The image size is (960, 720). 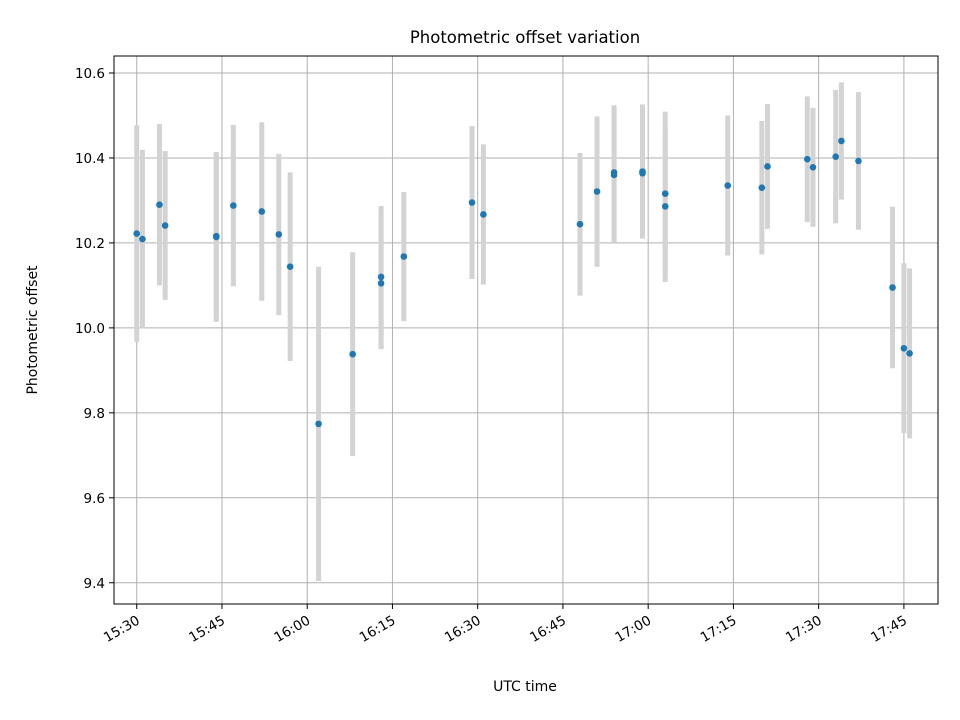 I want to click on y-tick-label: 10.2, so click(x=90, y=244).